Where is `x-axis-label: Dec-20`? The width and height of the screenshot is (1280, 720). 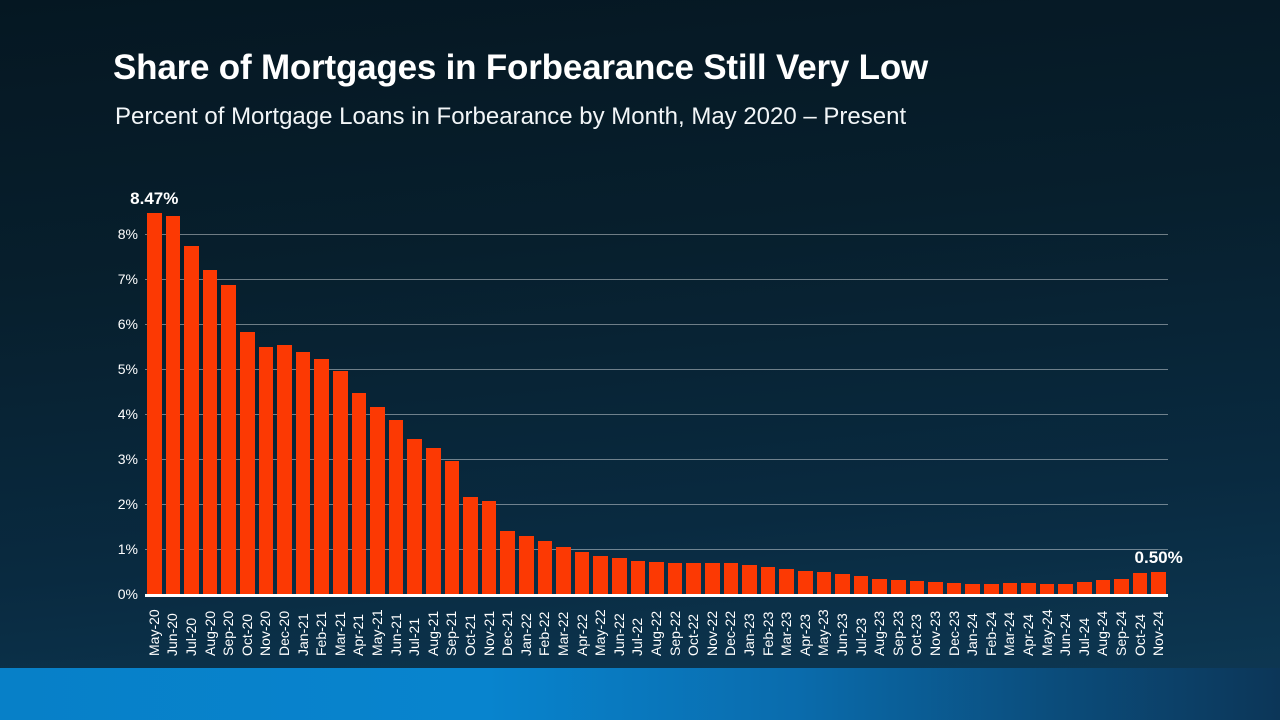
x-axis-label: Dec-20 is located at coordinates (283, 633).